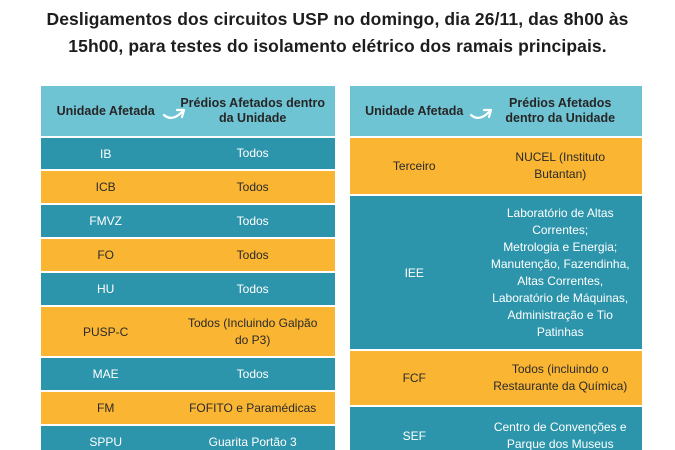  Describe the element at coordinates (106, 221) in the screenshot. I see `unit-cell: FMVZ` at that location.